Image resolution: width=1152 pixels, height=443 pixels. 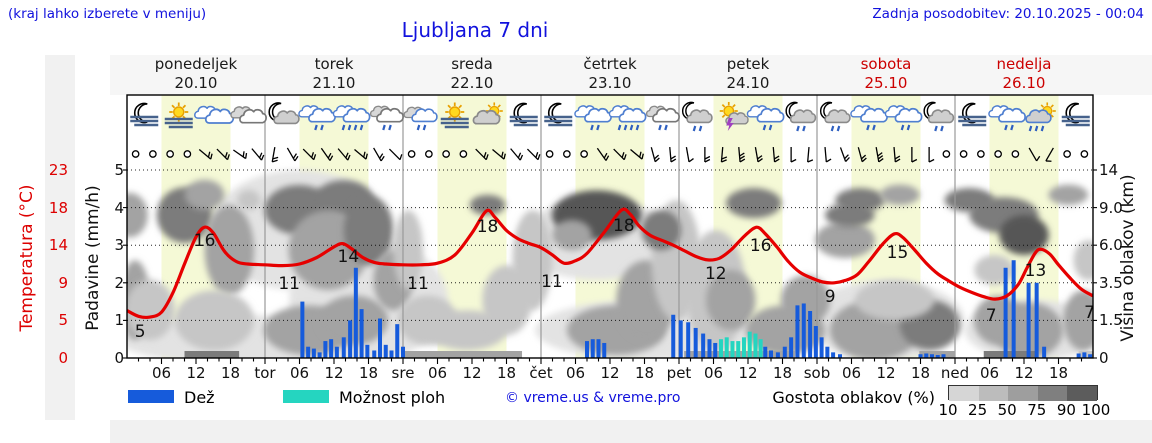 What do you see at coordinates (1036, 271) in the screenshot?
I see `temp-value-label: 13` at bounding box center [1036, 271].